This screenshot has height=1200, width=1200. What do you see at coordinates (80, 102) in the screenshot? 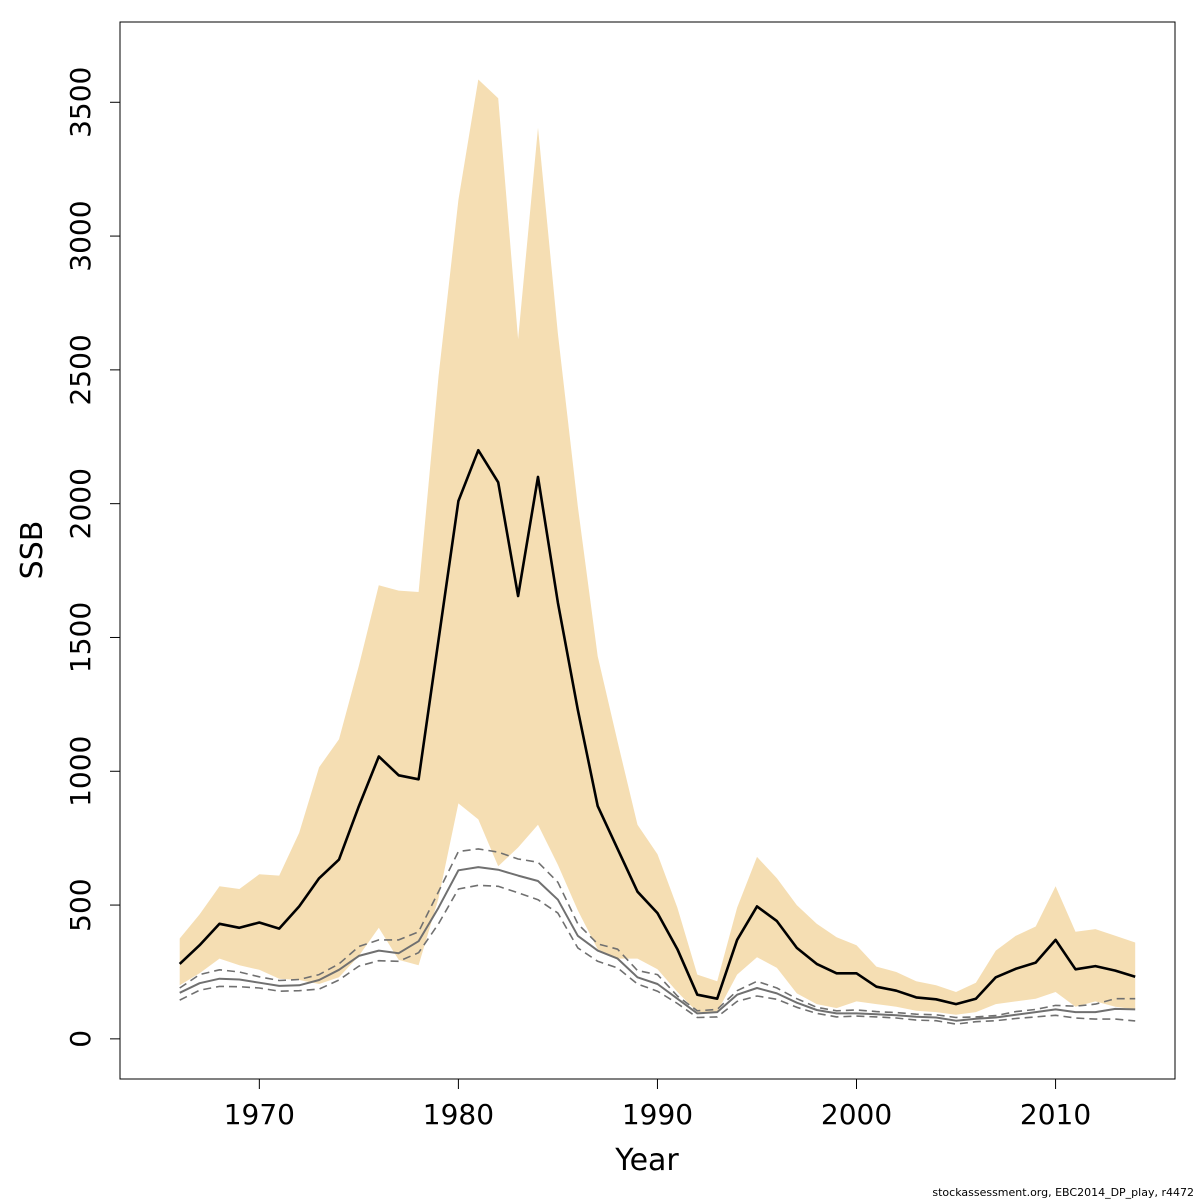
I see `y-tick-label: 3500` at bounding box center [80, 102].